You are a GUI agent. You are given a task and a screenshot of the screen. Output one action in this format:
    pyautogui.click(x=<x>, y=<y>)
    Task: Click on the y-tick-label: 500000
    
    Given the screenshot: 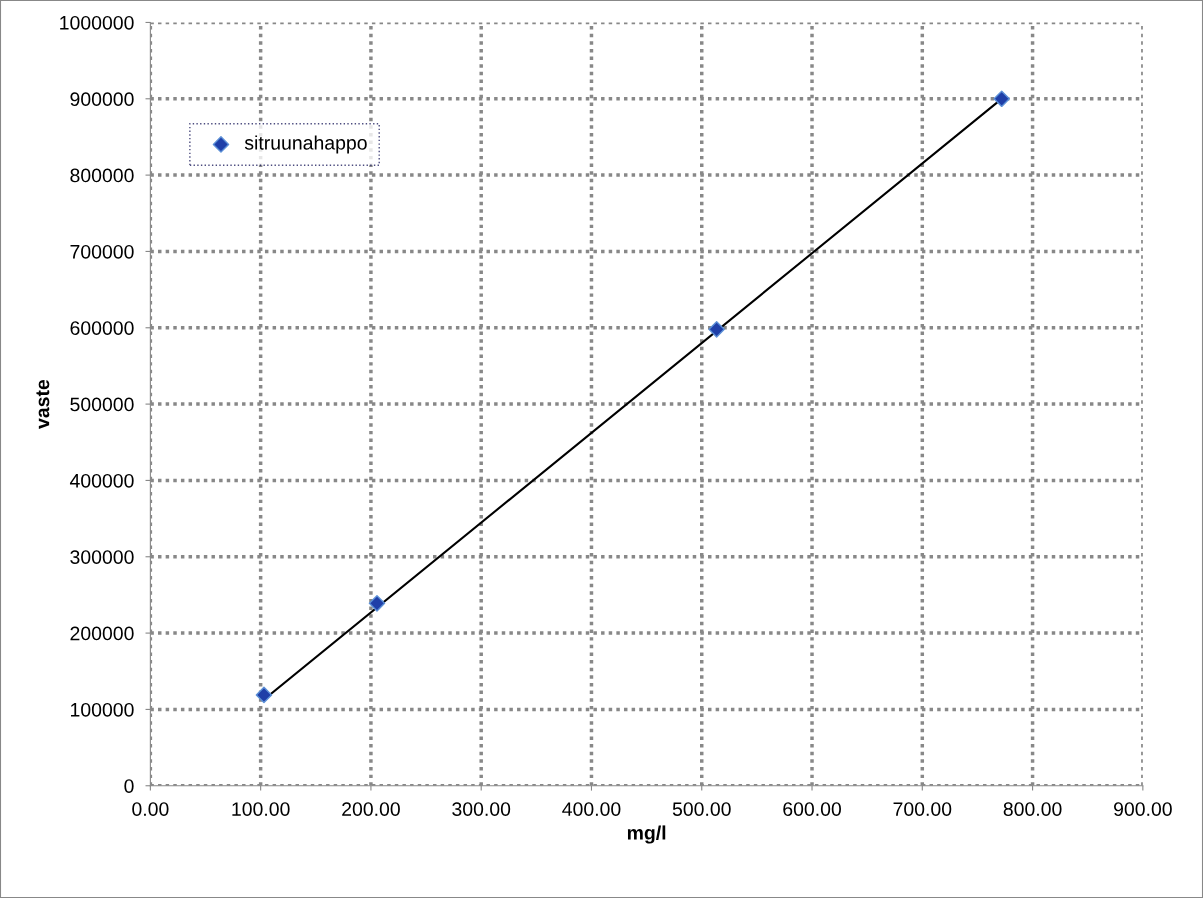 What is the action you would take?
    pyautogui.click(x=102, y=404)
    